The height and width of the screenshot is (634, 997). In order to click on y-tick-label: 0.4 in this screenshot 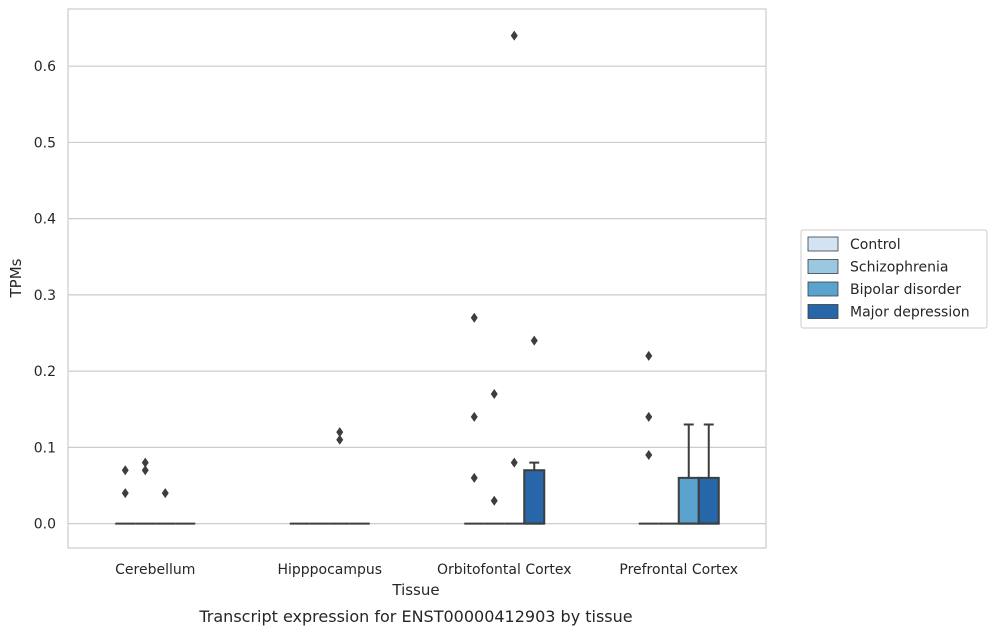, I will do `click(45, 220)`.